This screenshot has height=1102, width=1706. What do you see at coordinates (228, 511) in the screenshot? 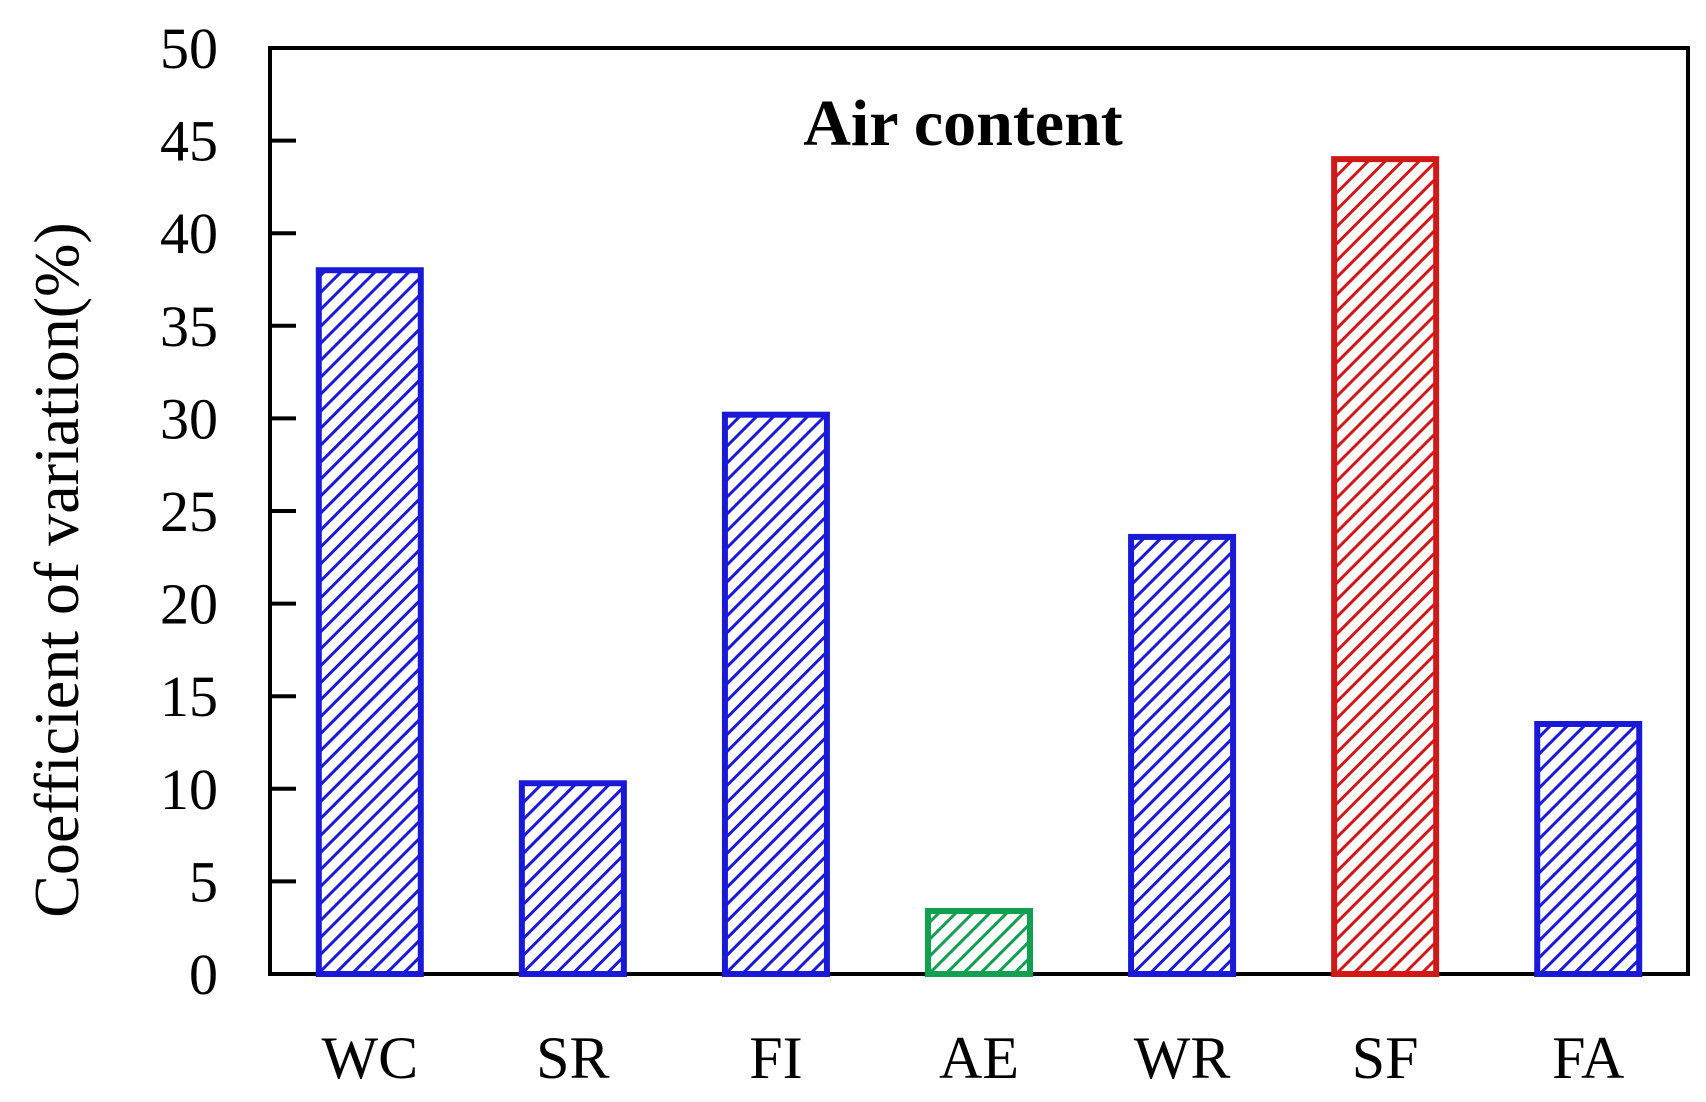
I see `y-axis-ticks: 0 5 10 15 20 25 30 35 40 45 50` at bounding box center [228, 511].